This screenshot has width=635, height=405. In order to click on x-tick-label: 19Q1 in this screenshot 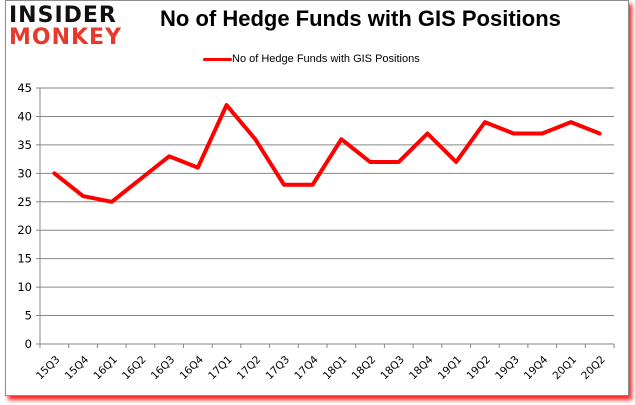, I will do `click(450, 368)`.